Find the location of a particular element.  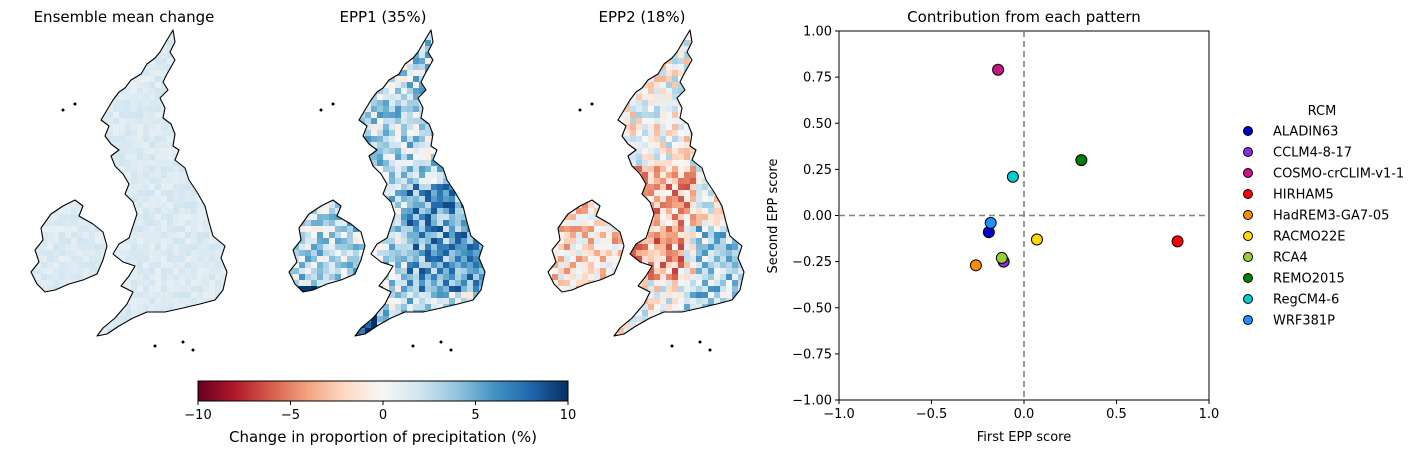

colorbar-ticks: −10 −5 0 5 10 is located at coordinates (380, 412).